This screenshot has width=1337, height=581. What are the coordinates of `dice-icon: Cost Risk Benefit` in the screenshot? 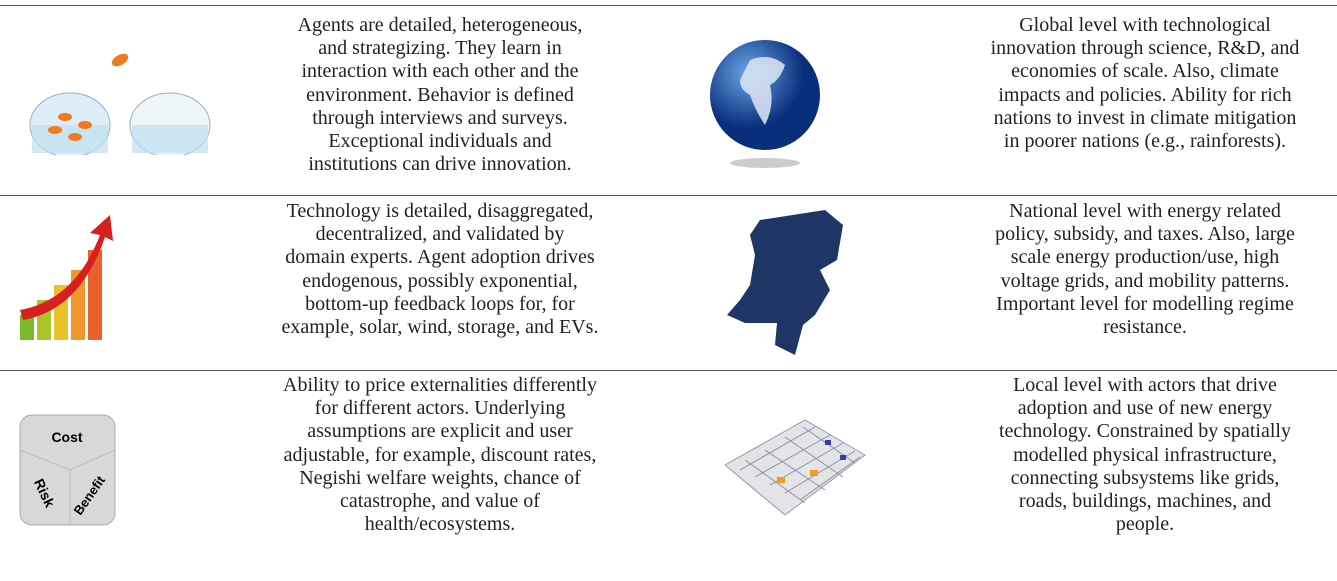 It's located at (67, 470).